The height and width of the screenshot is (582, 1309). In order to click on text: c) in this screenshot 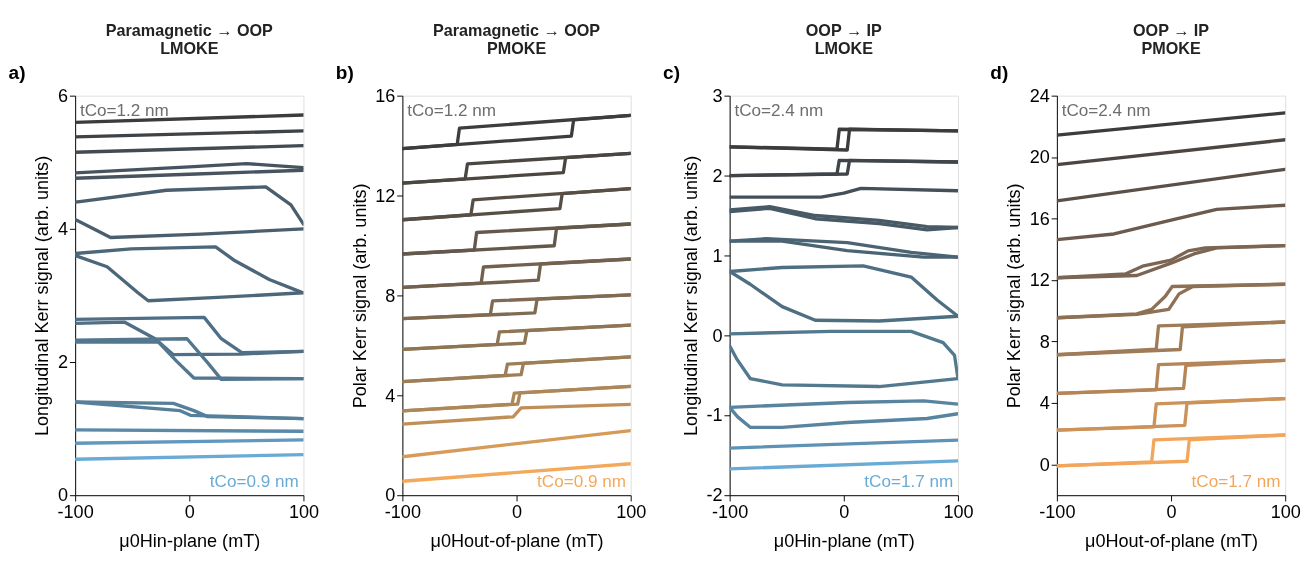, I will do `click(671, 72)`.